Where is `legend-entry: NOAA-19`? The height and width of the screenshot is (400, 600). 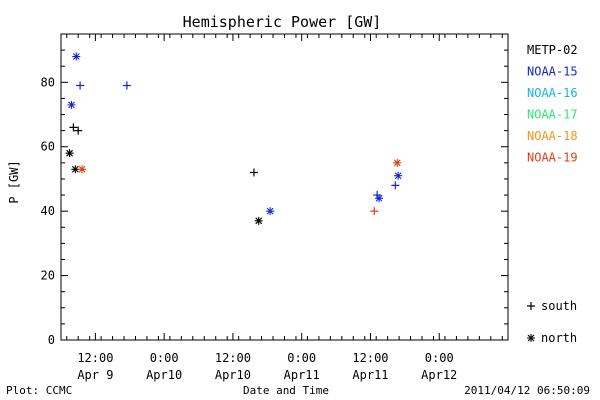
legend-entry: NOAA-19 is located at coordinates (552, 158).